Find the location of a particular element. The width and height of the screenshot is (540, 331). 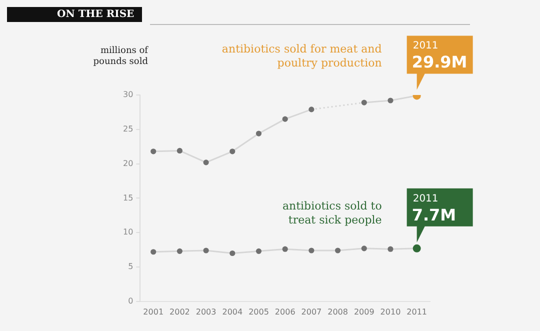

y-tick-label: 15 is located at coordinates (128, 197).